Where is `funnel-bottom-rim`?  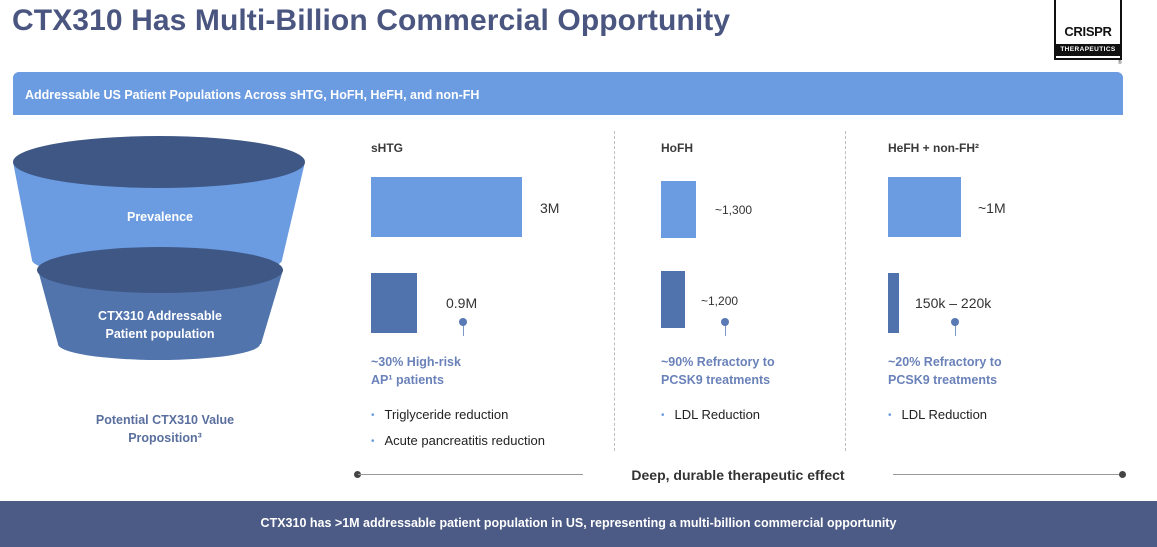
funnel-bottom-rim is located at coordinates (160, 270).